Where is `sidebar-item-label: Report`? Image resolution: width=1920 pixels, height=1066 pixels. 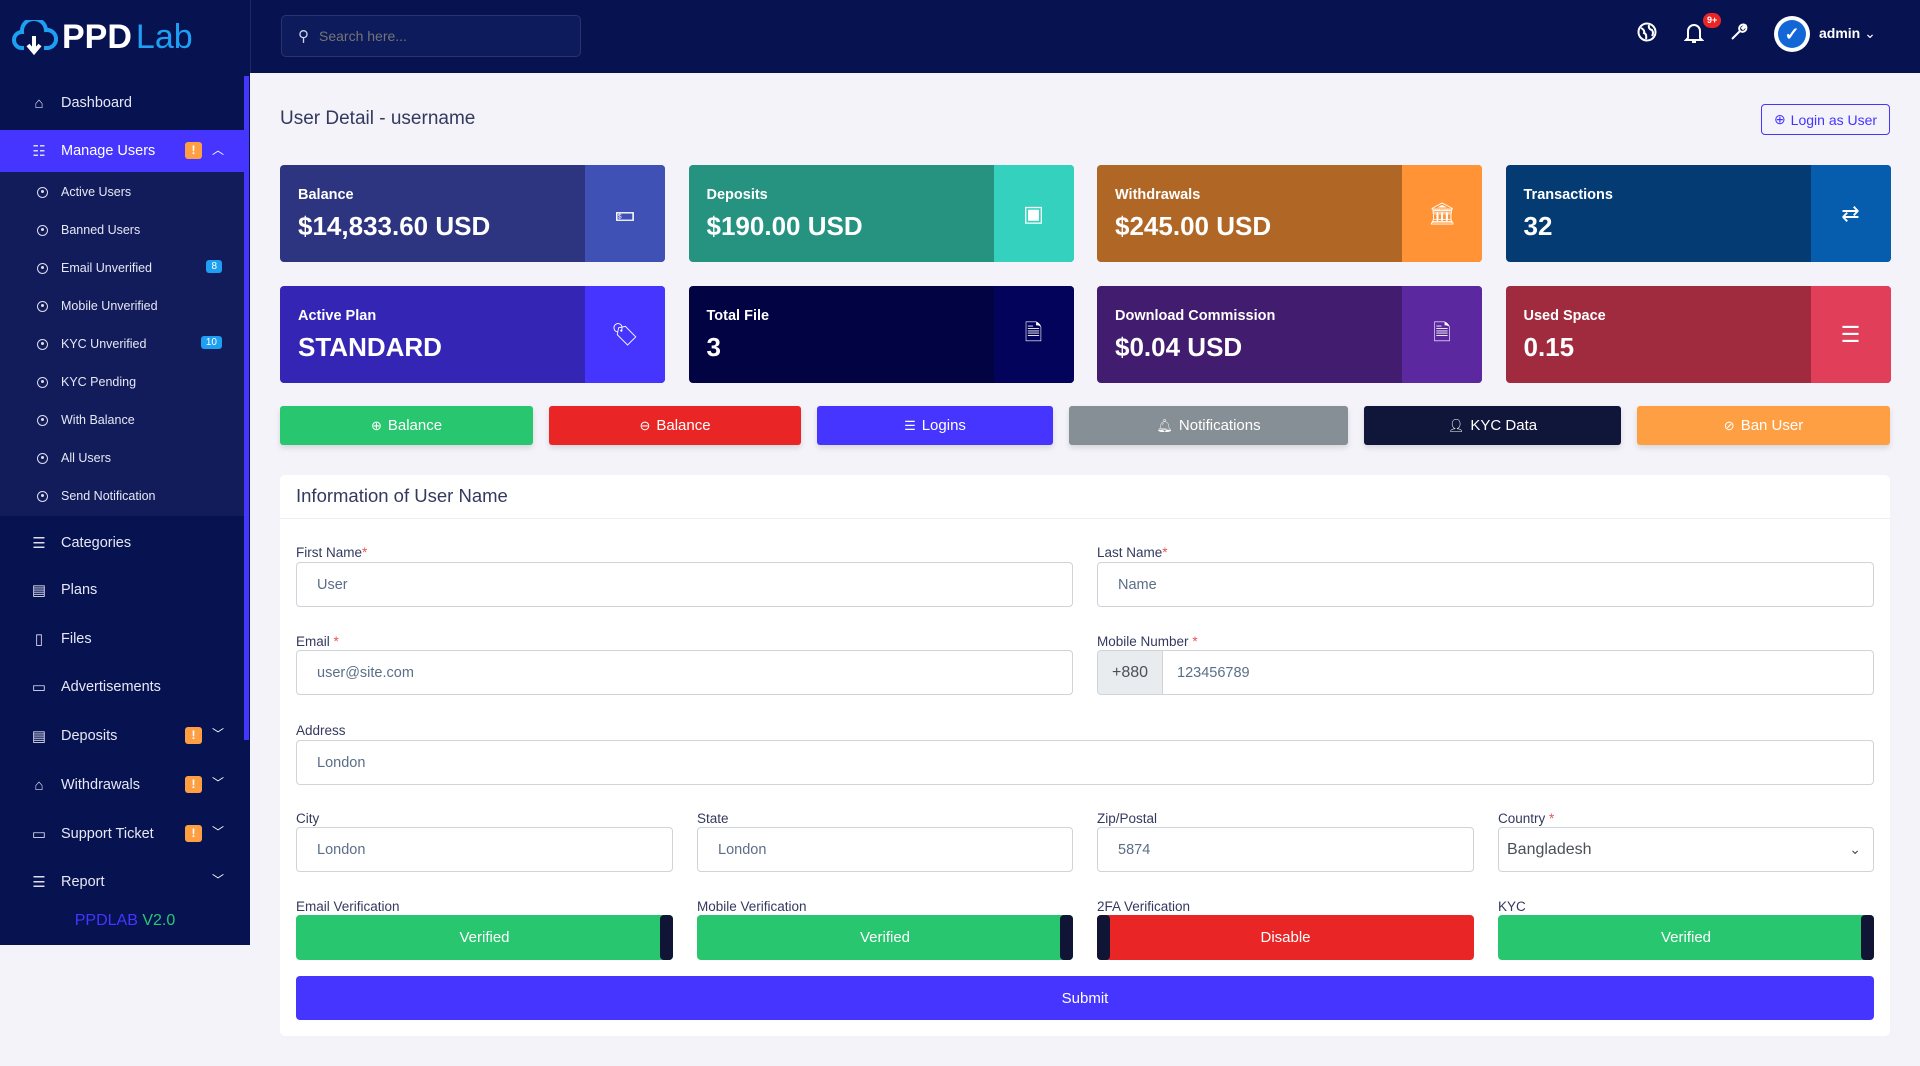 sidebar-item-label: Report is located at coordinates (83, 882).